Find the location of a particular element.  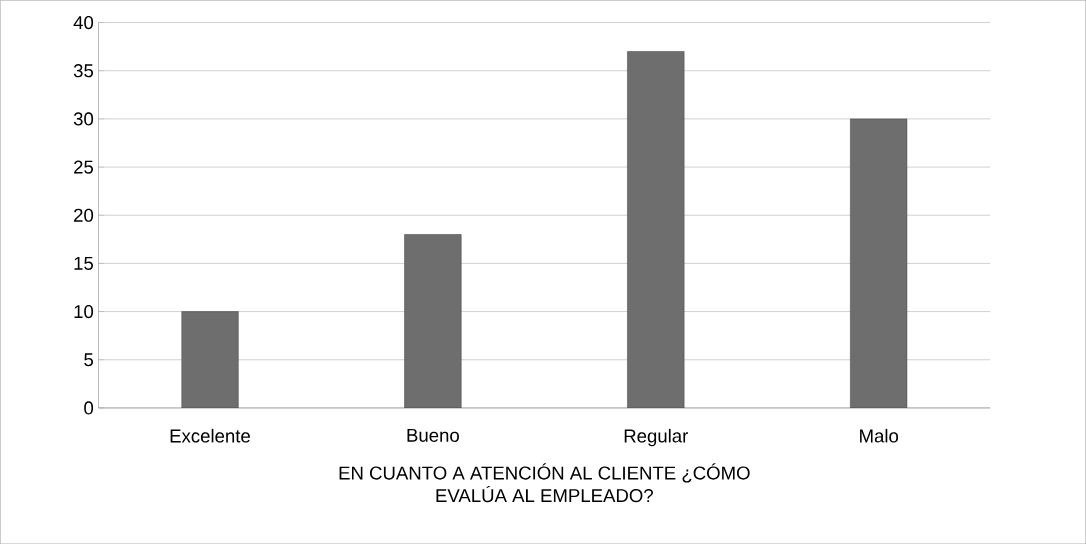

y-tick-label: 0 is located at coordinates (89, 408).